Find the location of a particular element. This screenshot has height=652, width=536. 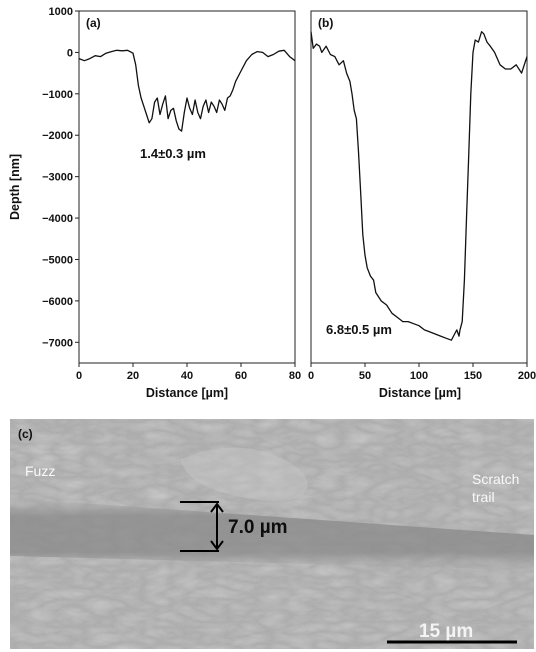

y-tick-label: 1000 is located at coordinates (61, 12).